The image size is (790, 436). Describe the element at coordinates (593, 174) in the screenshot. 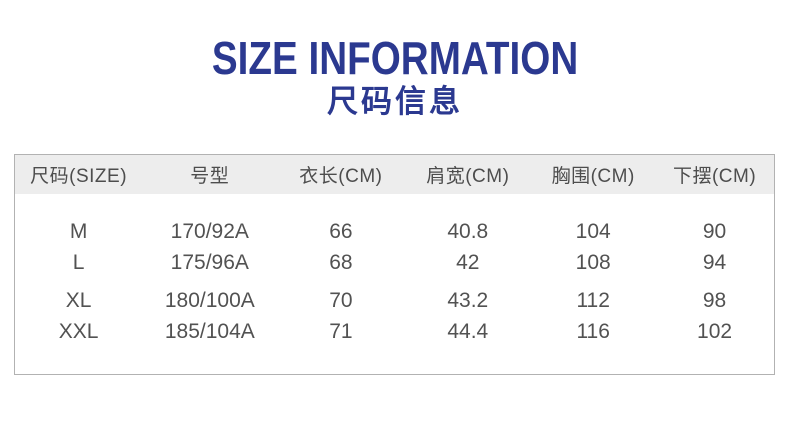

I see `header-cell-chest: 胸围(CM)` at that location.